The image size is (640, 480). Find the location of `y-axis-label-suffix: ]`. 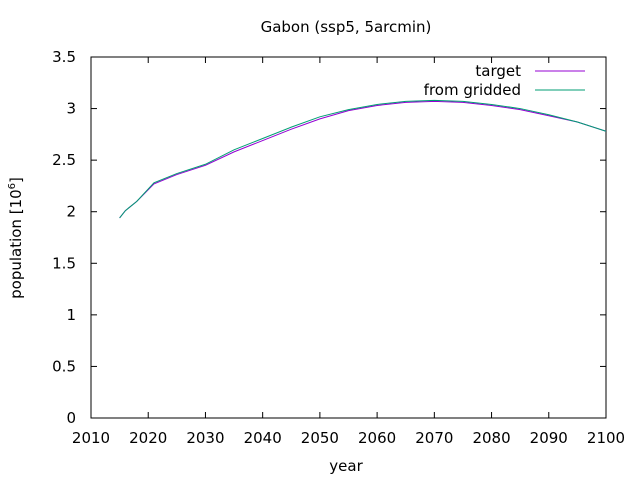

y-axis-label-suffix: ] is located at coordinates (16, 180).